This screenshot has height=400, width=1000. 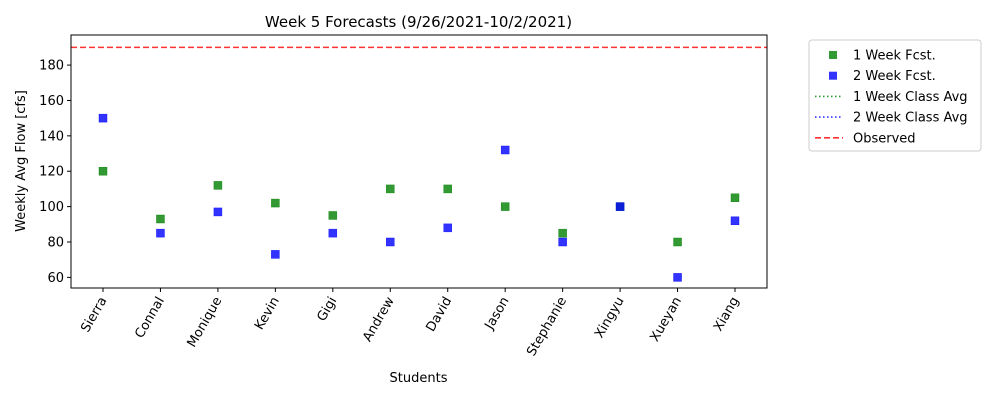 I want to click on legend-label: 2 Week Class Avg, so click(x=910, y=118).